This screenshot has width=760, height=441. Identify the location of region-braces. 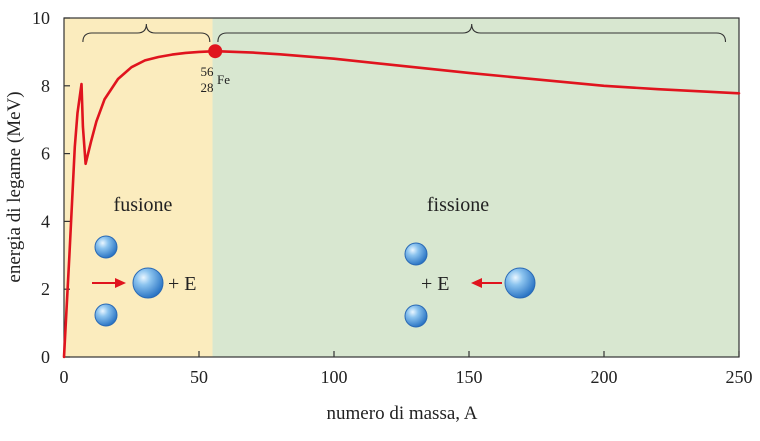
(404, 33).